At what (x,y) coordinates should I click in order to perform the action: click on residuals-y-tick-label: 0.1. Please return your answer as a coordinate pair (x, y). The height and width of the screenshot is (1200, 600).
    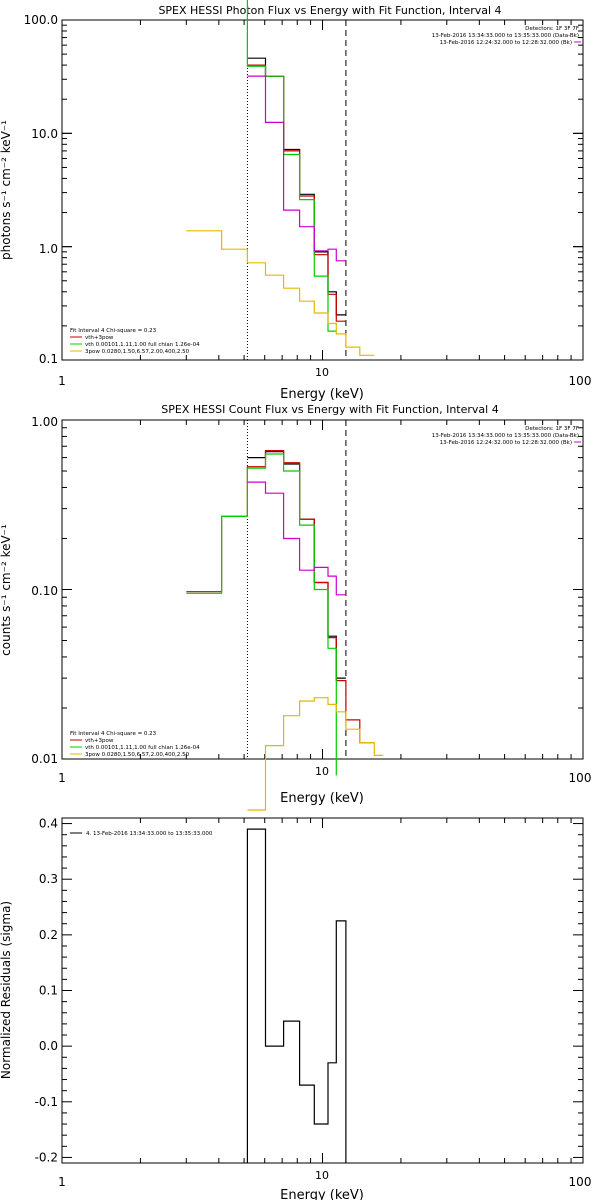
    Looking at the image, I should click on (48, 991).